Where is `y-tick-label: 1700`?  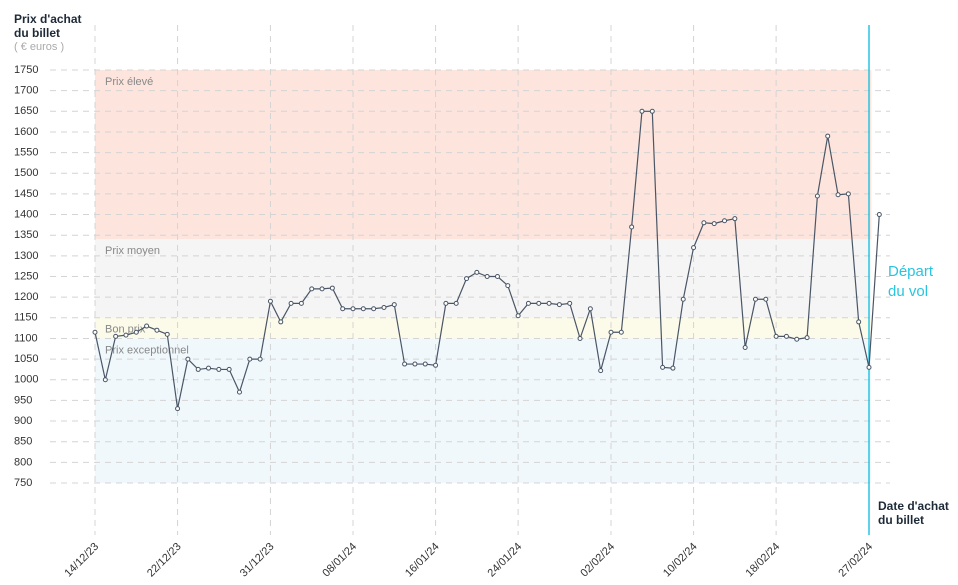
y-tick-label: 1700 is located at coordinates (26, 91).